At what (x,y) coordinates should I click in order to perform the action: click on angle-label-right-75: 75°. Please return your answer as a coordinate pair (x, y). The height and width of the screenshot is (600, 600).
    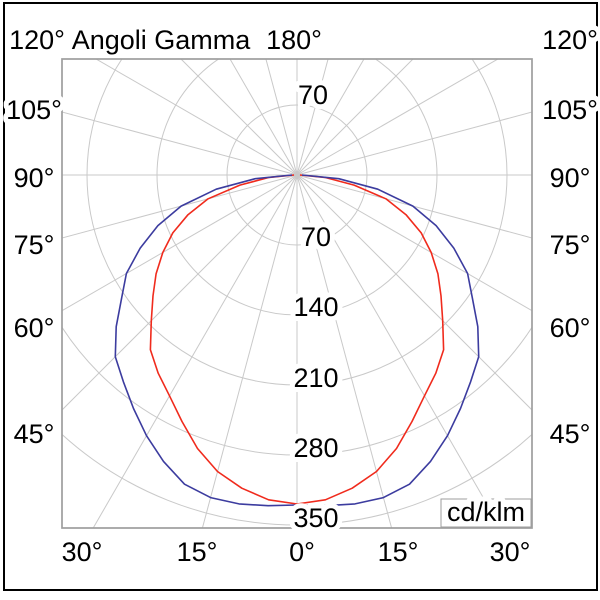
    Looking at the image, I should click on (570, 245).